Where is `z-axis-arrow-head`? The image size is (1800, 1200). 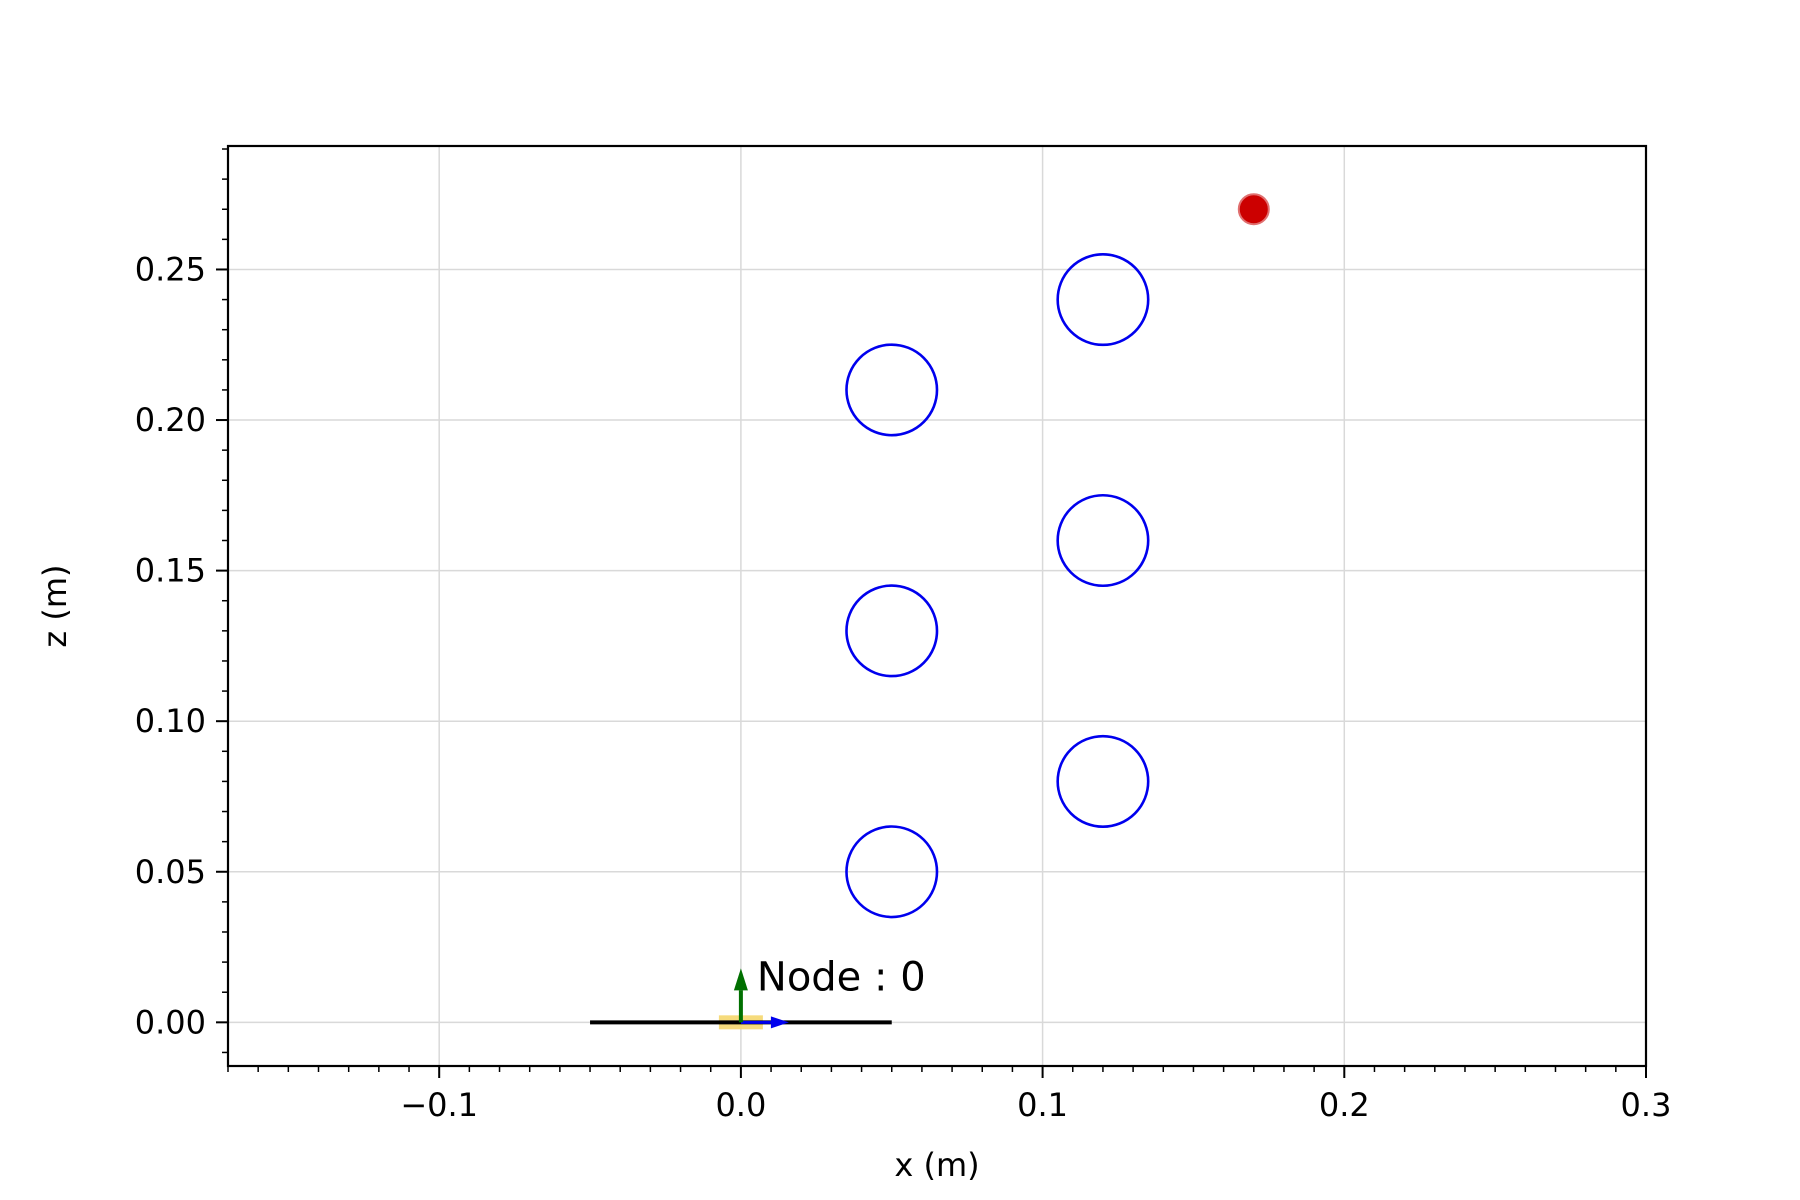
z-axis-arrow-head is located at coordinates (740, 979).